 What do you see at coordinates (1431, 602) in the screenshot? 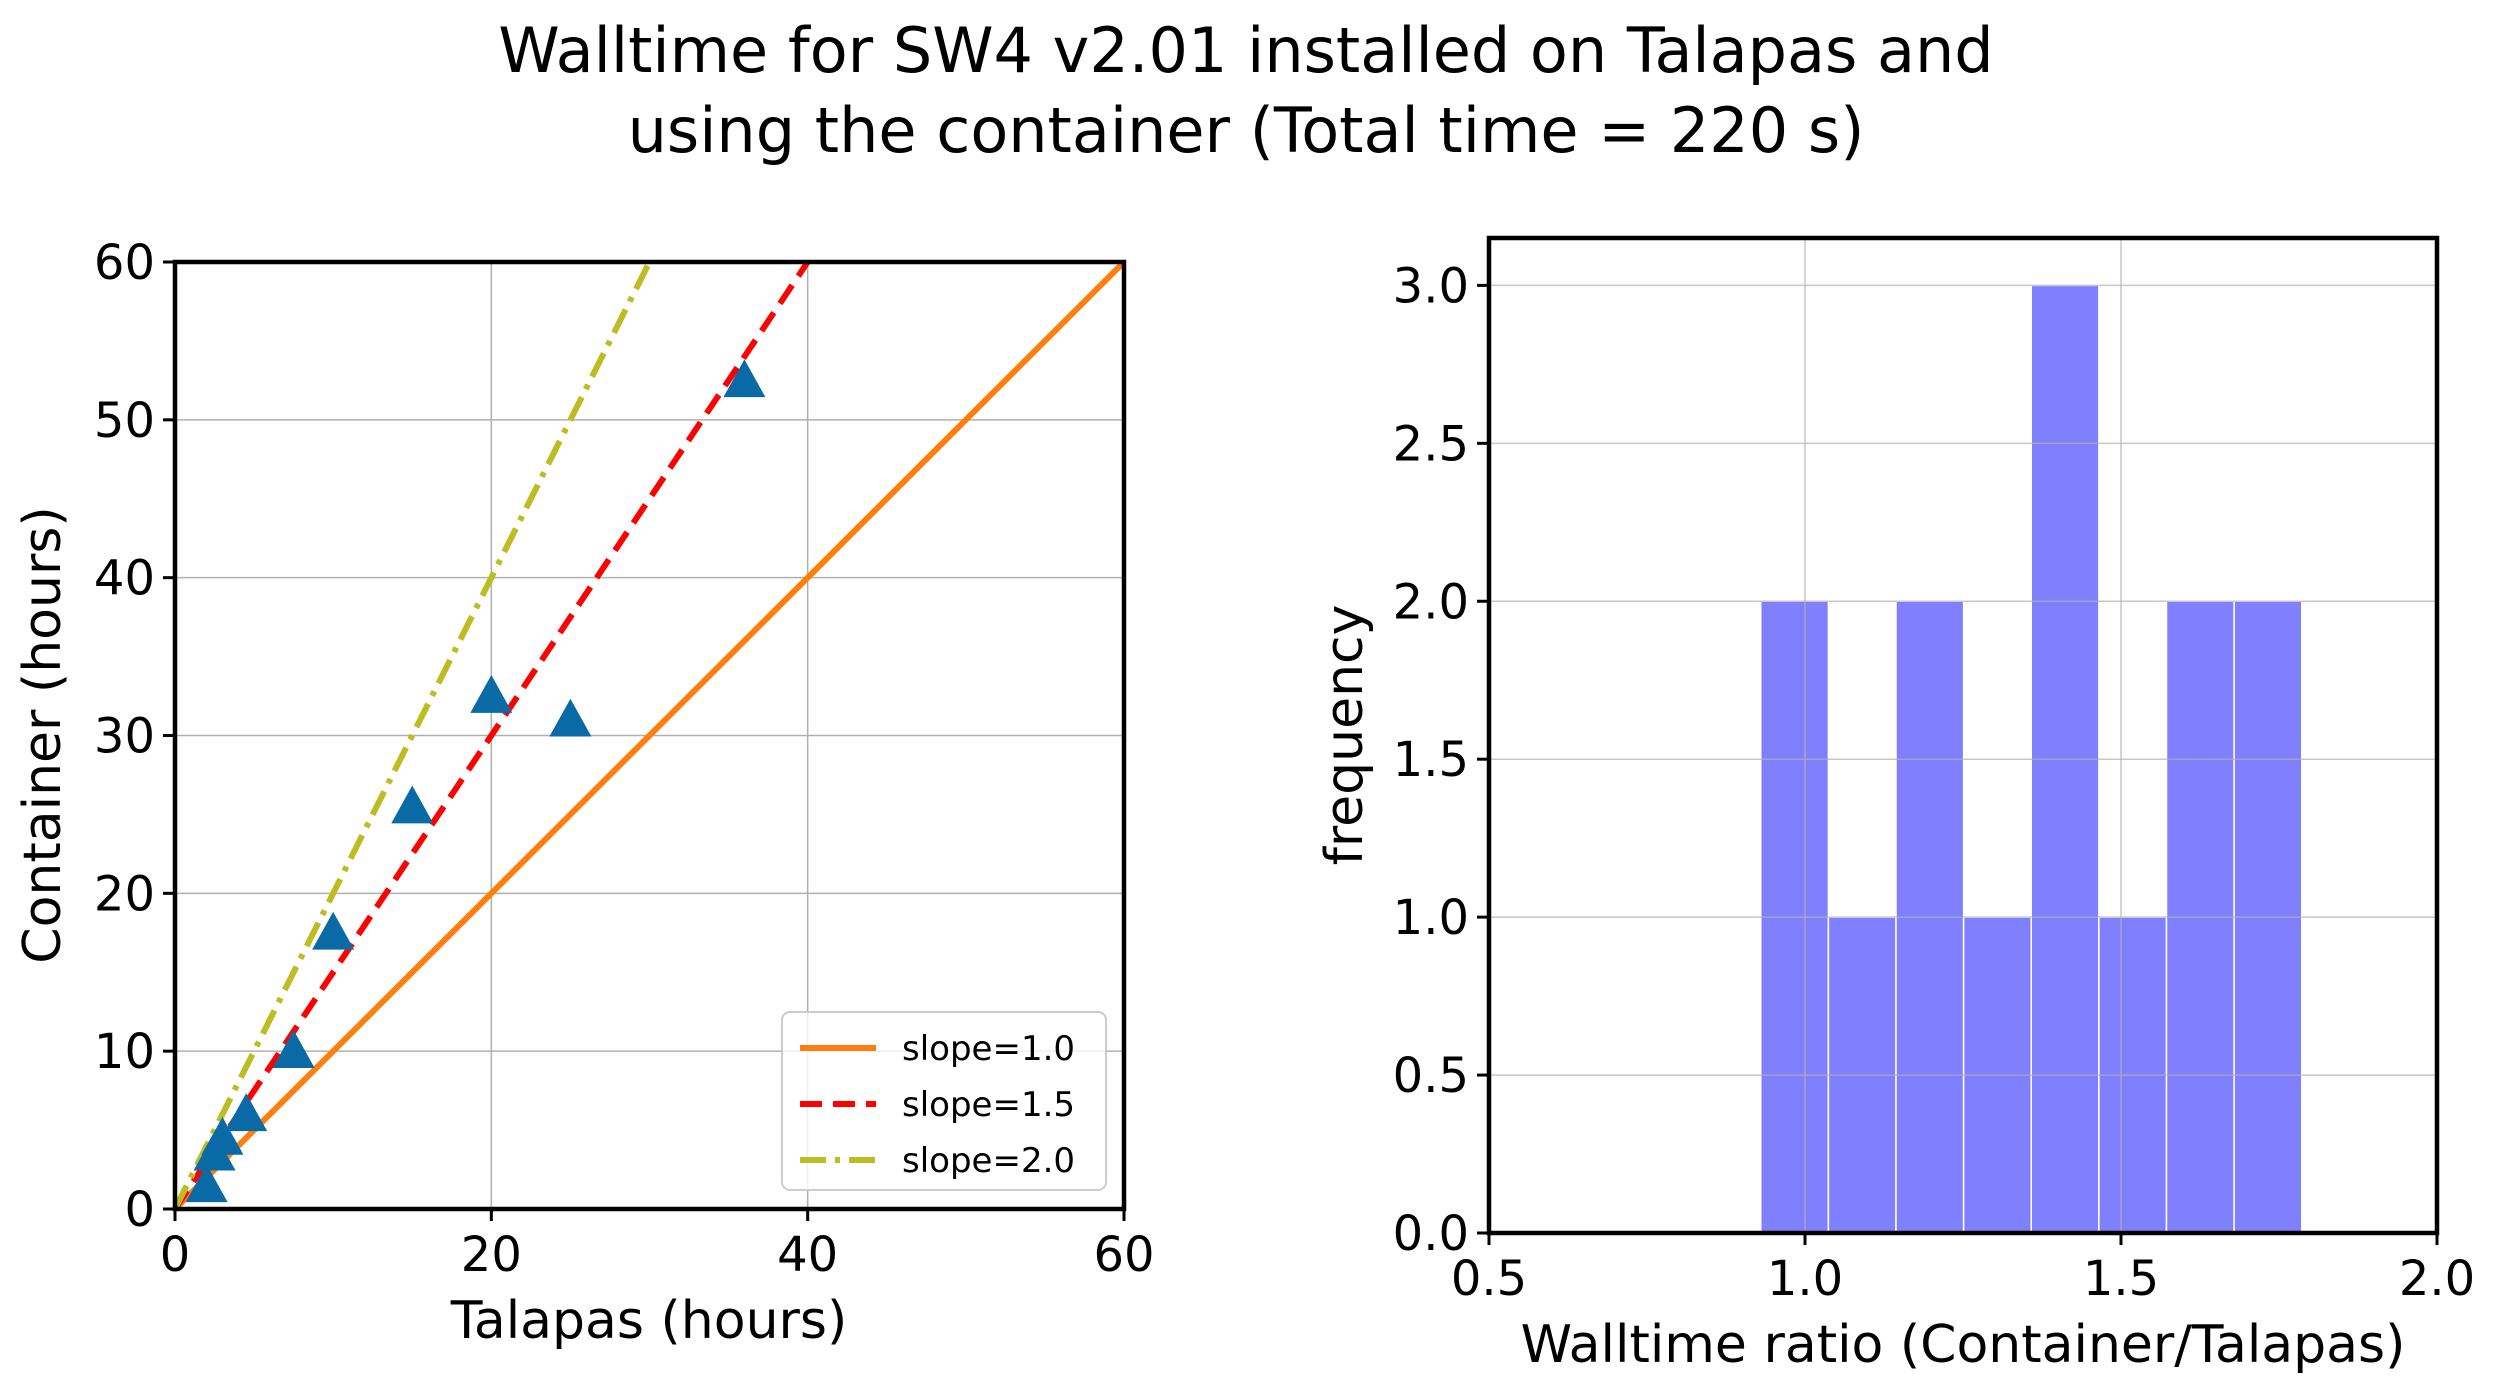
I see `histogram-y-tick-label: 2.0` at bounding box center [1431, 602].